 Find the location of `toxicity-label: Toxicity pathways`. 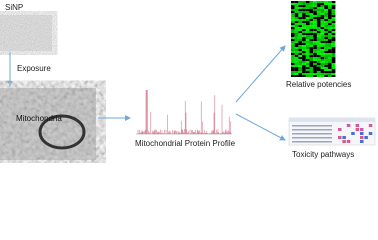

toxicity-label: Toxicity pathways is located at coordinates (323, 154).